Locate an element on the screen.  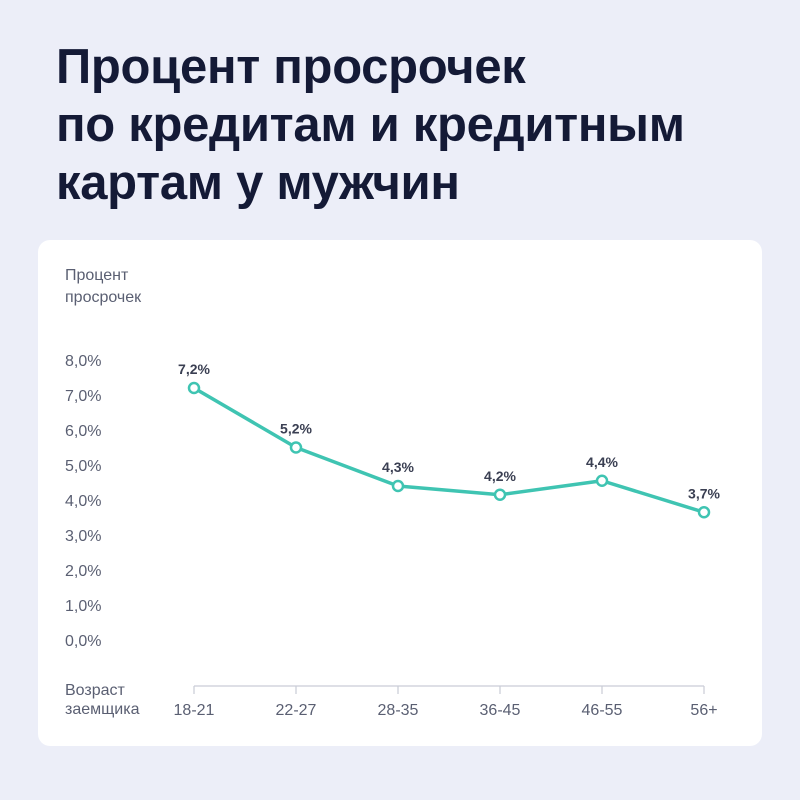
y-tick-label: 5,0% is located at coordinates (83, 466).